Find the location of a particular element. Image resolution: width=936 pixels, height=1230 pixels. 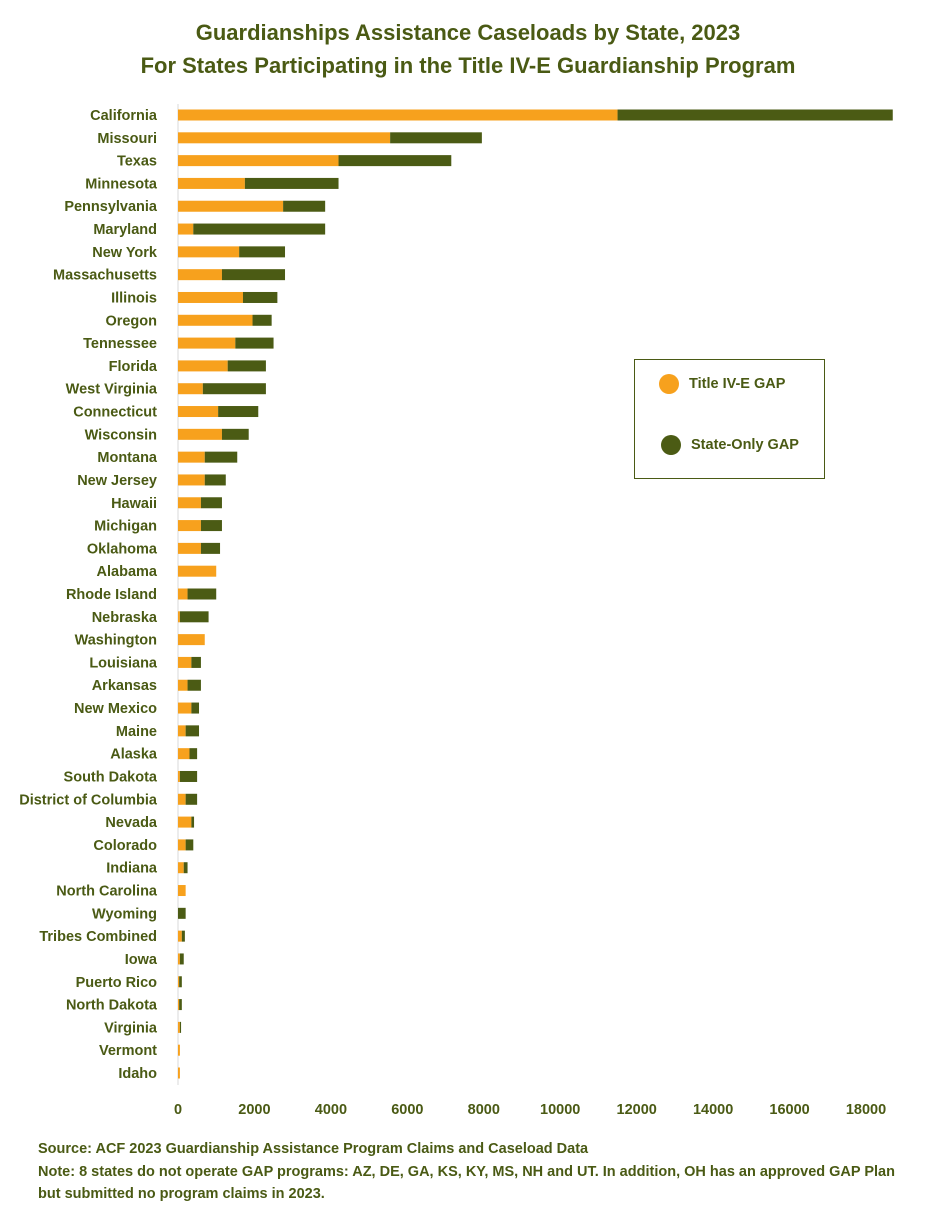

category-label: North Dakota is located at coordinates (112, 1006).